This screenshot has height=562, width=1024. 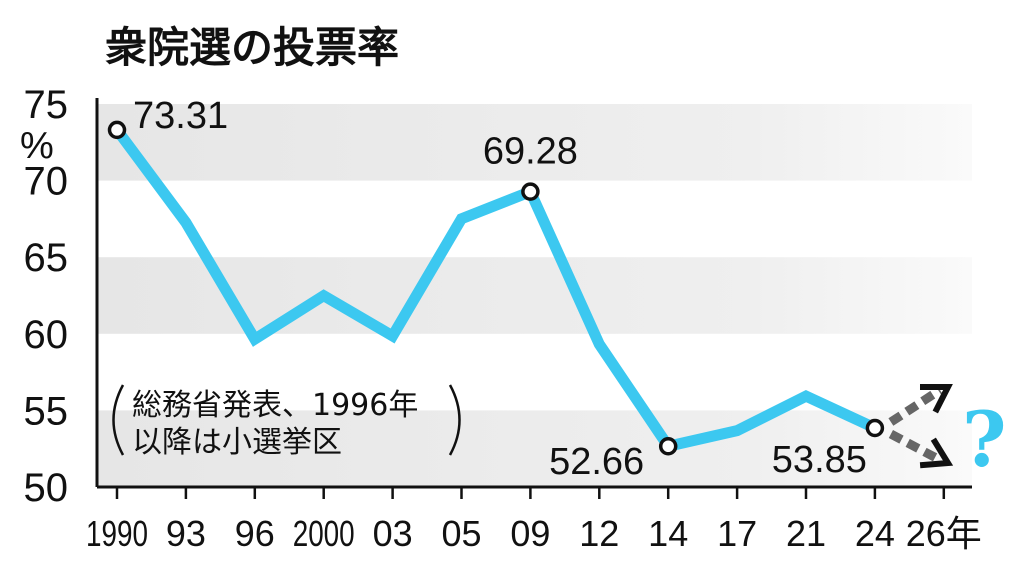 What do you see at coordinates (117, 533) in the screenshot?
I see `x-tick-label: 1990` at bounding box center [117, 533].